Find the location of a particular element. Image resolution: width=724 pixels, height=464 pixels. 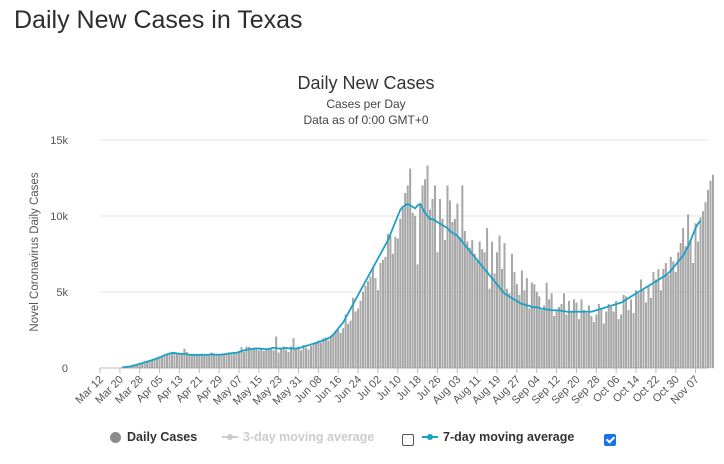

legend-item-3-day-average: 3-day moving average is located at coordinates (298, 437).